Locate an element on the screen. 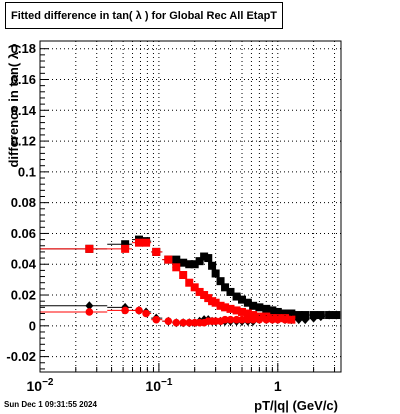 This screenshot has width=400, height=414. y-tick-label: 0.04 is located at coordinates (24, 264).